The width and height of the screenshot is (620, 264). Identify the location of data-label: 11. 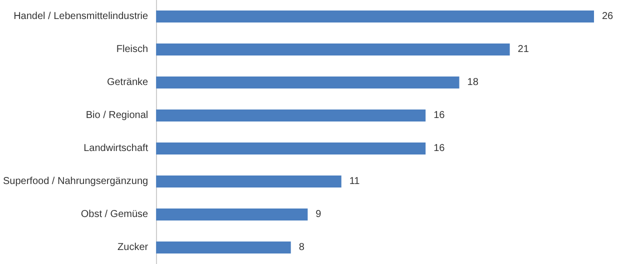
(354, 181).